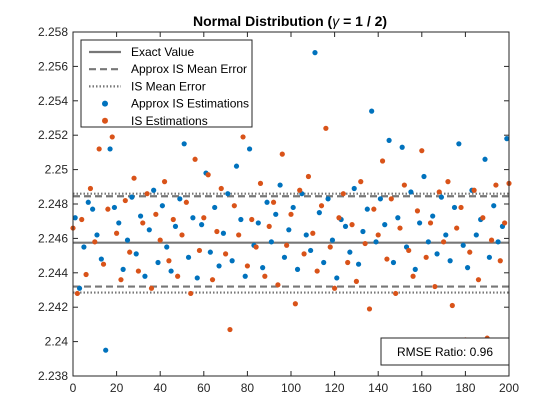 The height and width of the screenshot is (420, 560). Describe the element at coordinates (53, 101) in the screenshot. I see `y-tick-label-8: 2.254` at that location.